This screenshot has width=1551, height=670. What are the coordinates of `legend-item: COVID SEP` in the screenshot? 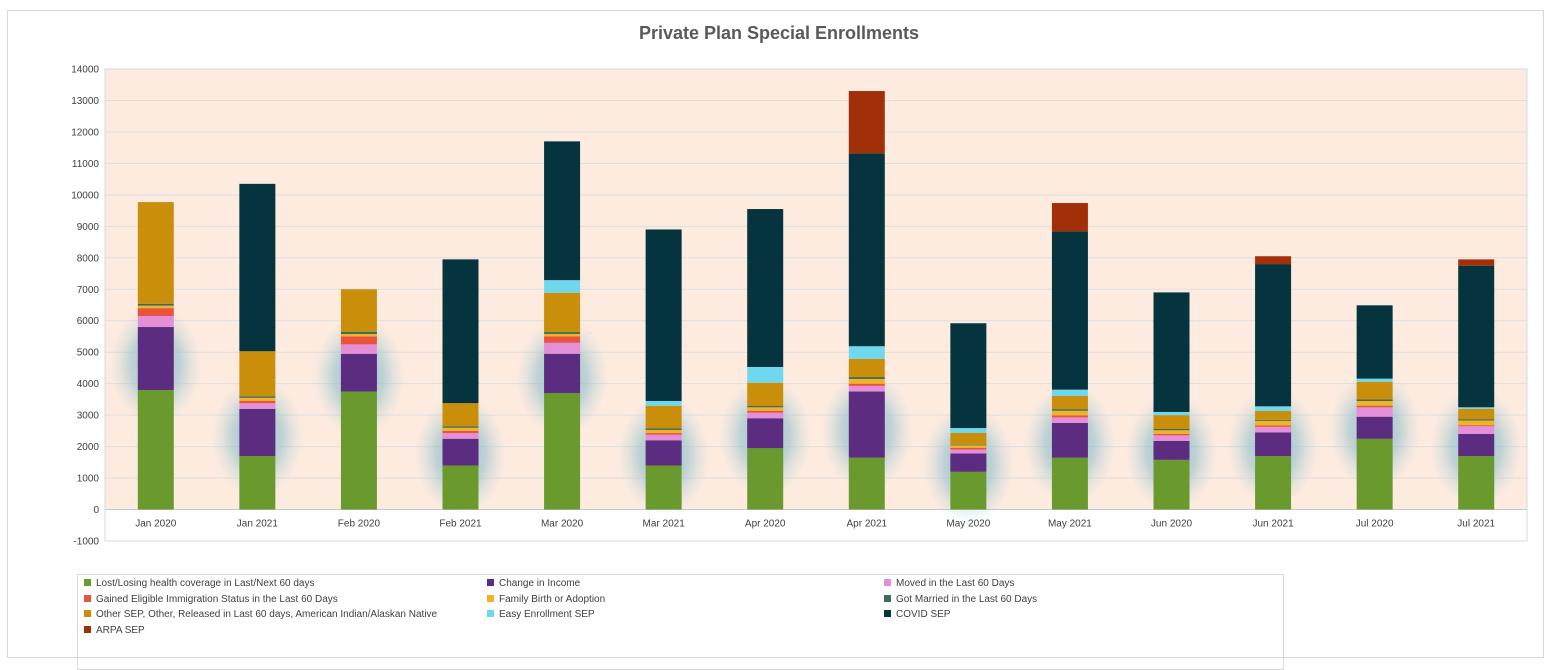 It's located at (917, 615).